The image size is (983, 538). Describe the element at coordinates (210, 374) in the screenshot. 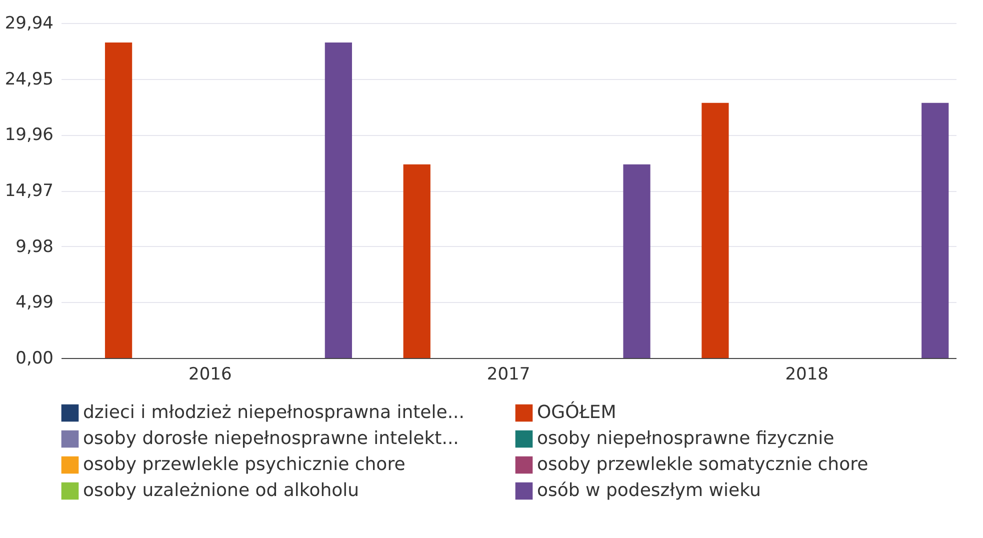

I see `x-tick-label: 2016` at that location.